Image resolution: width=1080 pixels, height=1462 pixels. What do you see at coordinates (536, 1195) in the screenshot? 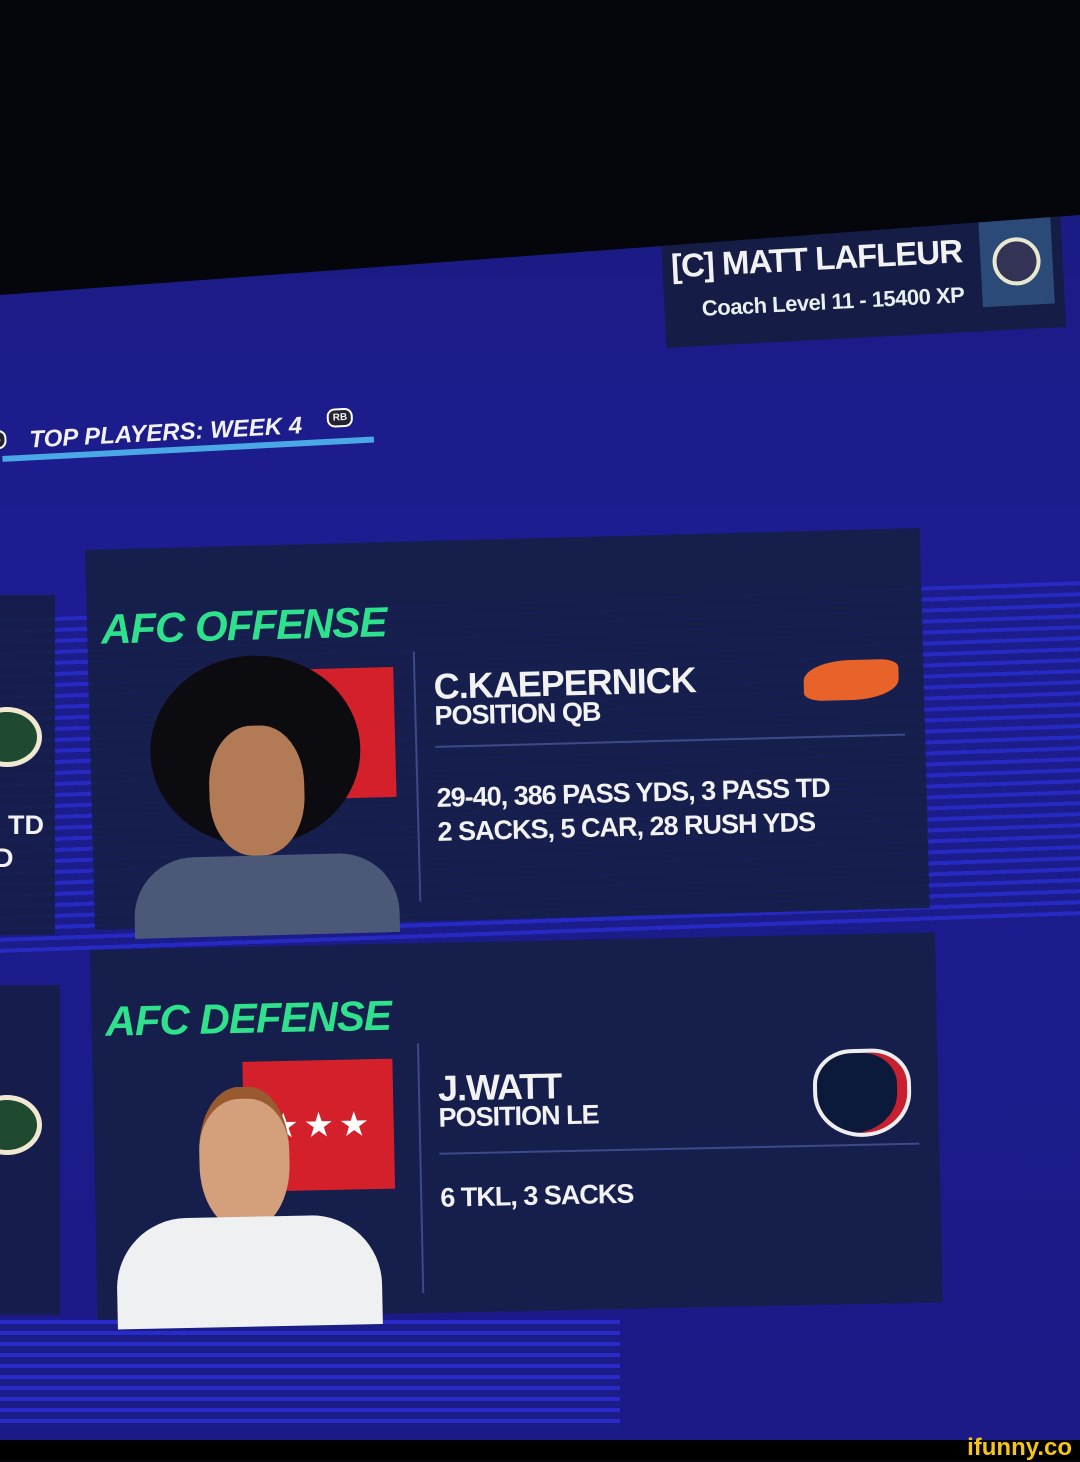
I see `player-stats-line-1: 6 TKL, 3 SACKS` at bounding box center [536, 1195].